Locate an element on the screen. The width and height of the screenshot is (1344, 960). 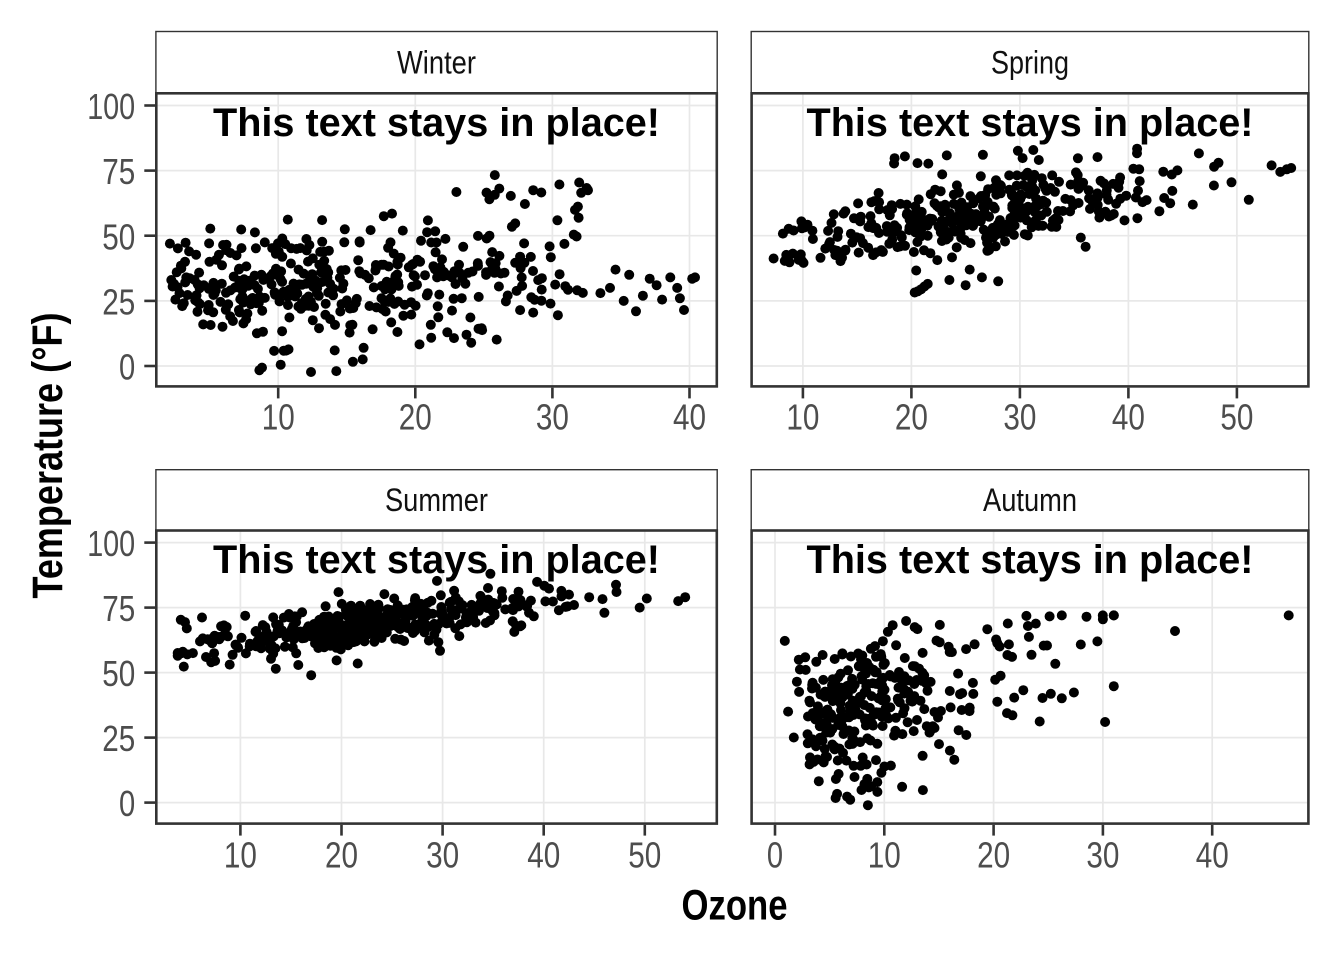
svg-text: Summer is located at coordinates (436, 500).